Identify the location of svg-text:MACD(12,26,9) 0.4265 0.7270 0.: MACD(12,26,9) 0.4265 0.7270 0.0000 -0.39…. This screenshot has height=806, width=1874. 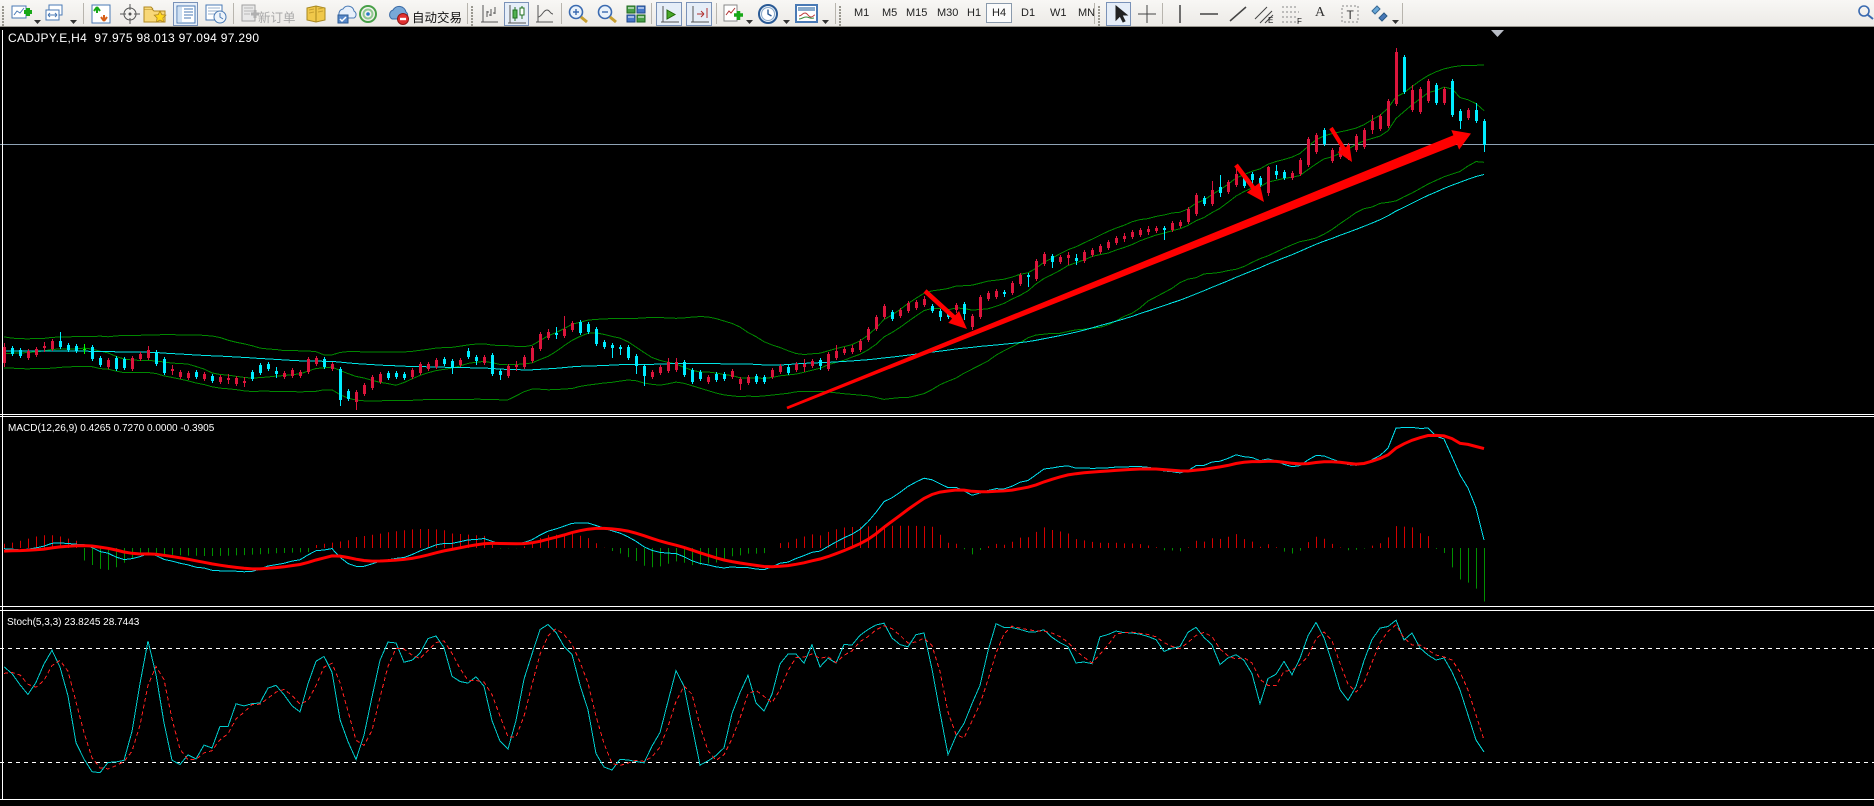
(111, 428).